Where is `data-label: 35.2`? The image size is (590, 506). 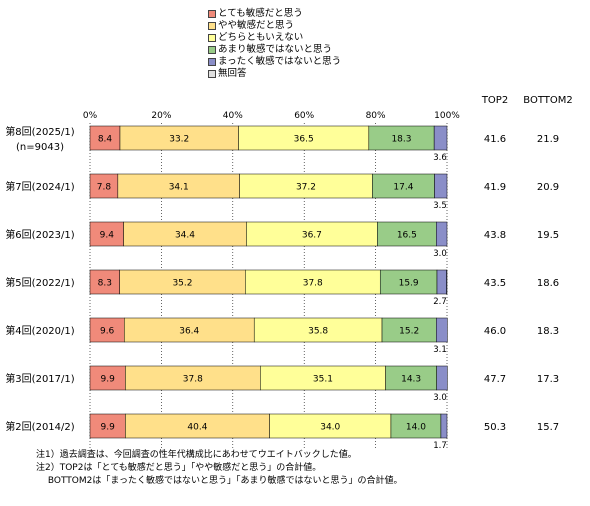
data-label: 35.2 is located at coordinates (182, 284).